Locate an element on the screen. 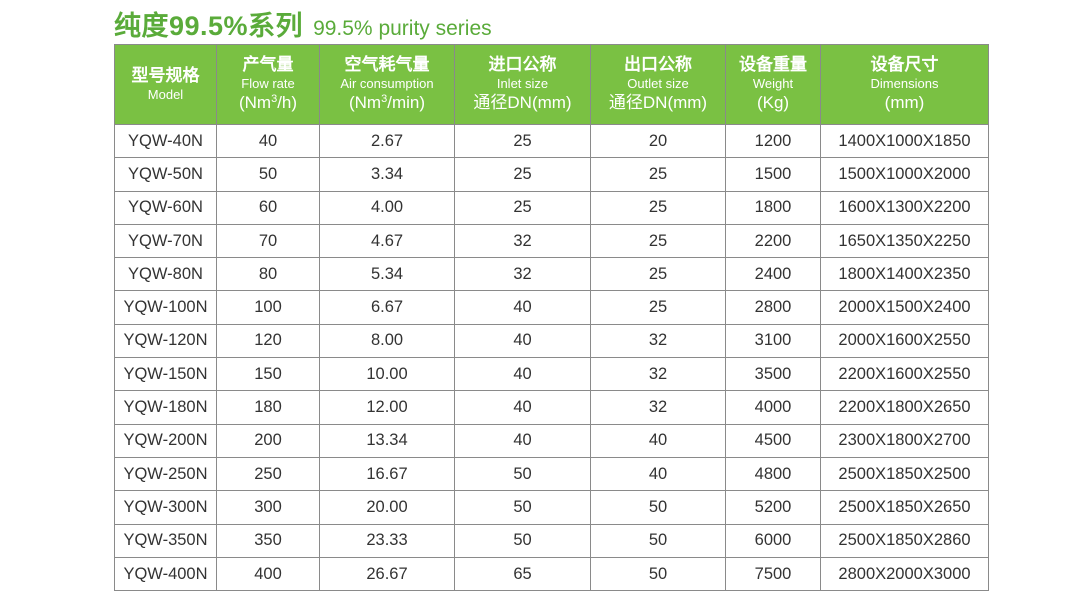 The width and height of the screenshot is (1090, 592). cell-dimensions: 1800X1400X2350 is located at coordinates (904, 274).